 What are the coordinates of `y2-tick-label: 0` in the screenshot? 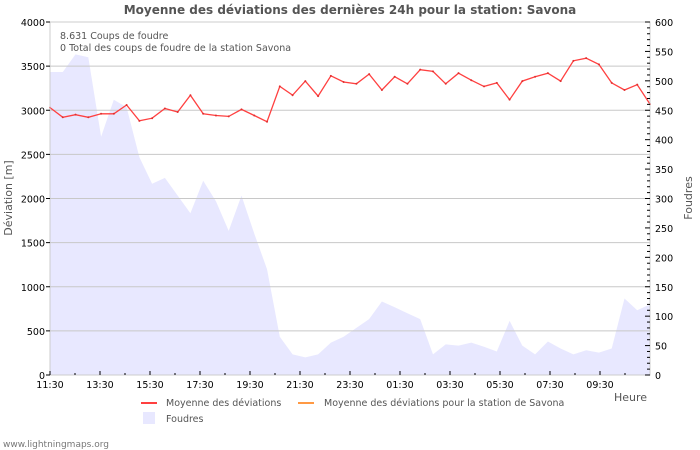 It's located at (658, 376).